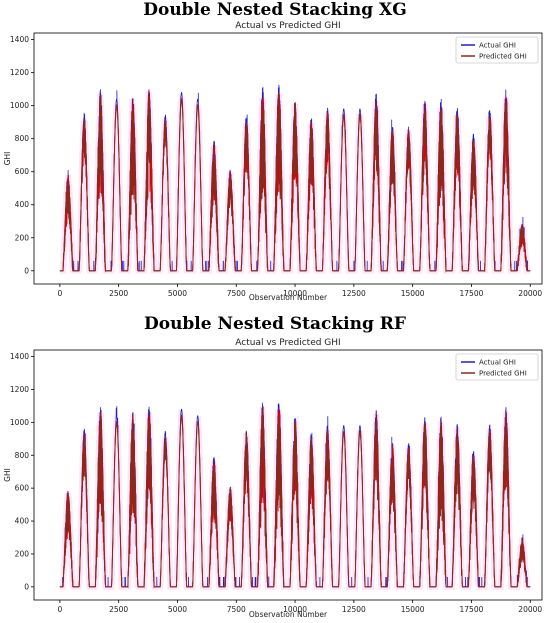 This screenshot has width=550, height=623. Describe the element at coordinates (274, 324) in the screenshot. I see `figure-heading-rf: Double Nested Stacking RF` at that location.